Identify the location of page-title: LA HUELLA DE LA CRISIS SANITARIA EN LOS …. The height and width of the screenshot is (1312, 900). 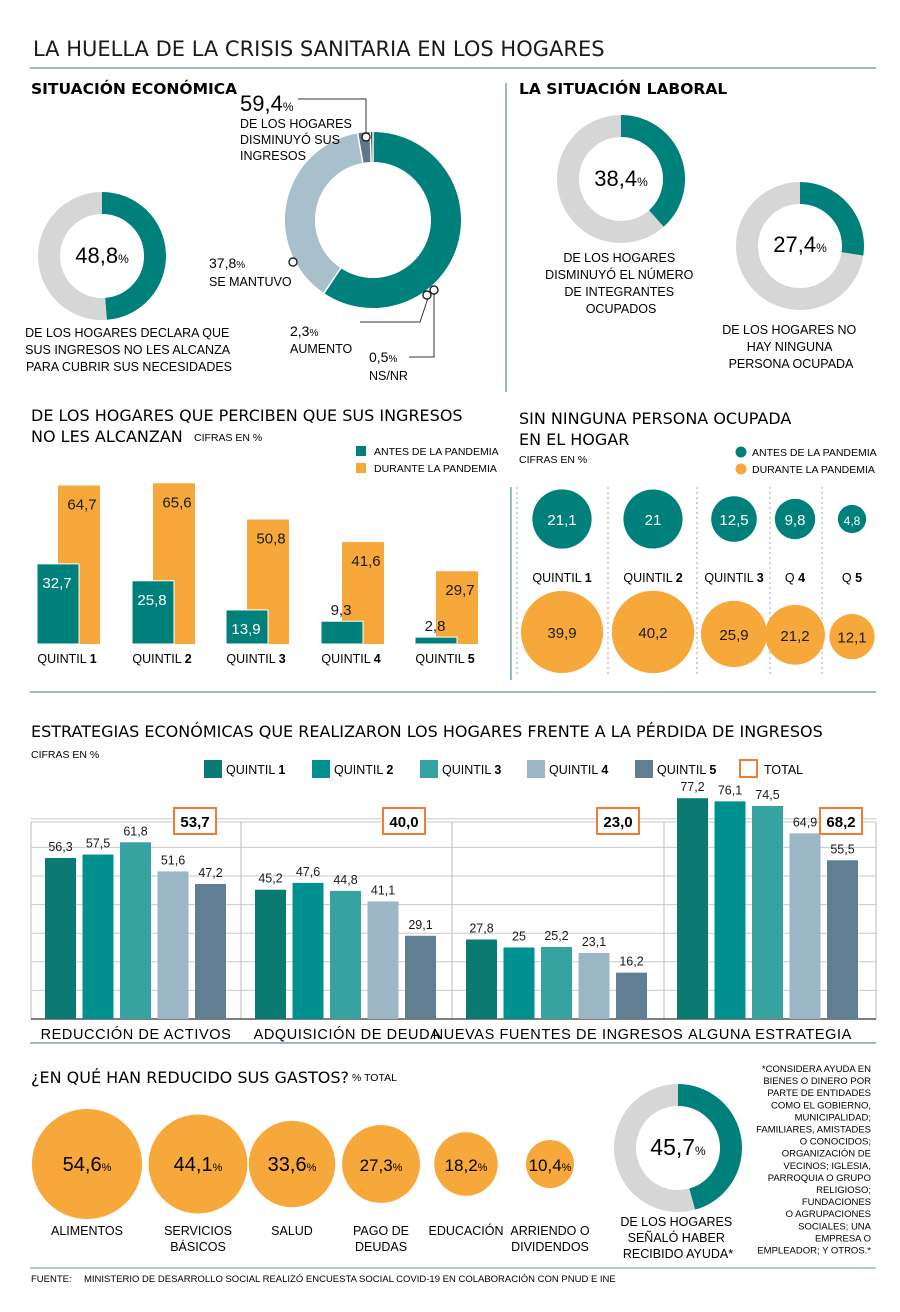
(319, 49).